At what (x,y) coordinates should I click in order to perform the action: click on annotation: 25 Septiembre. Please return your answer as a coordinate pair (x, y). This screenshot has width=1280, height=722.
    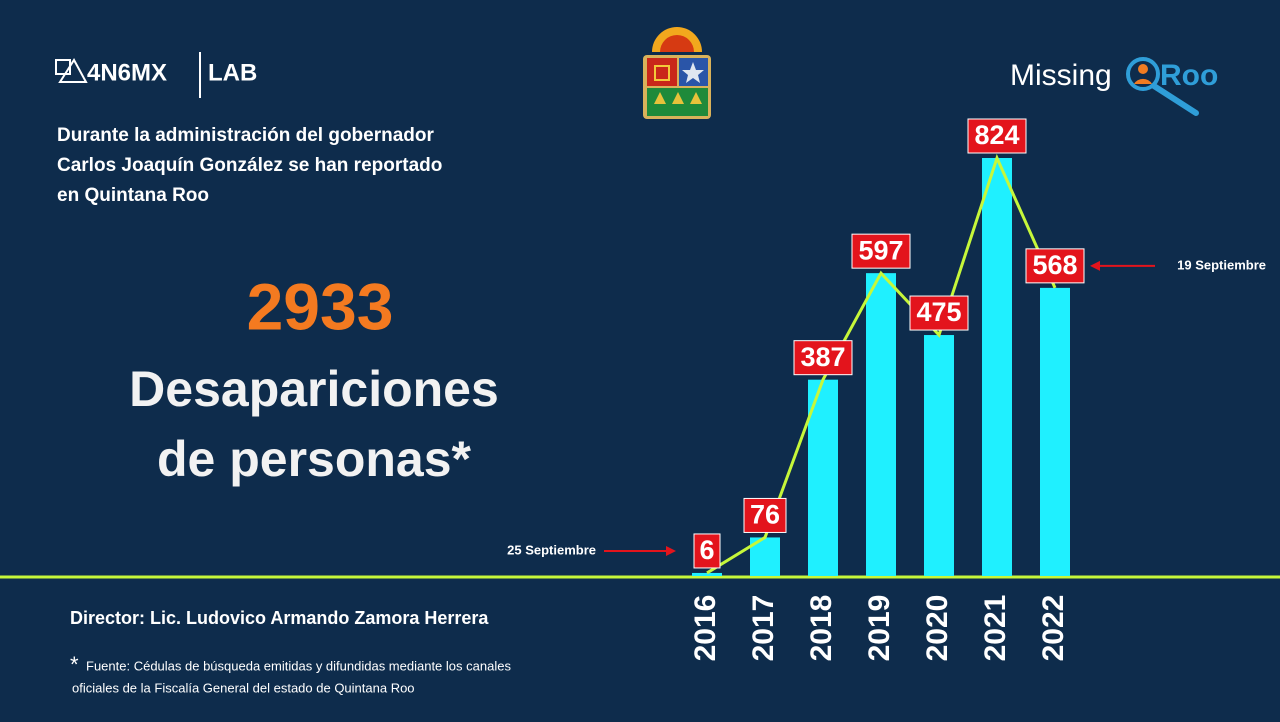
    Looking at the image, I should click on (551, 549).